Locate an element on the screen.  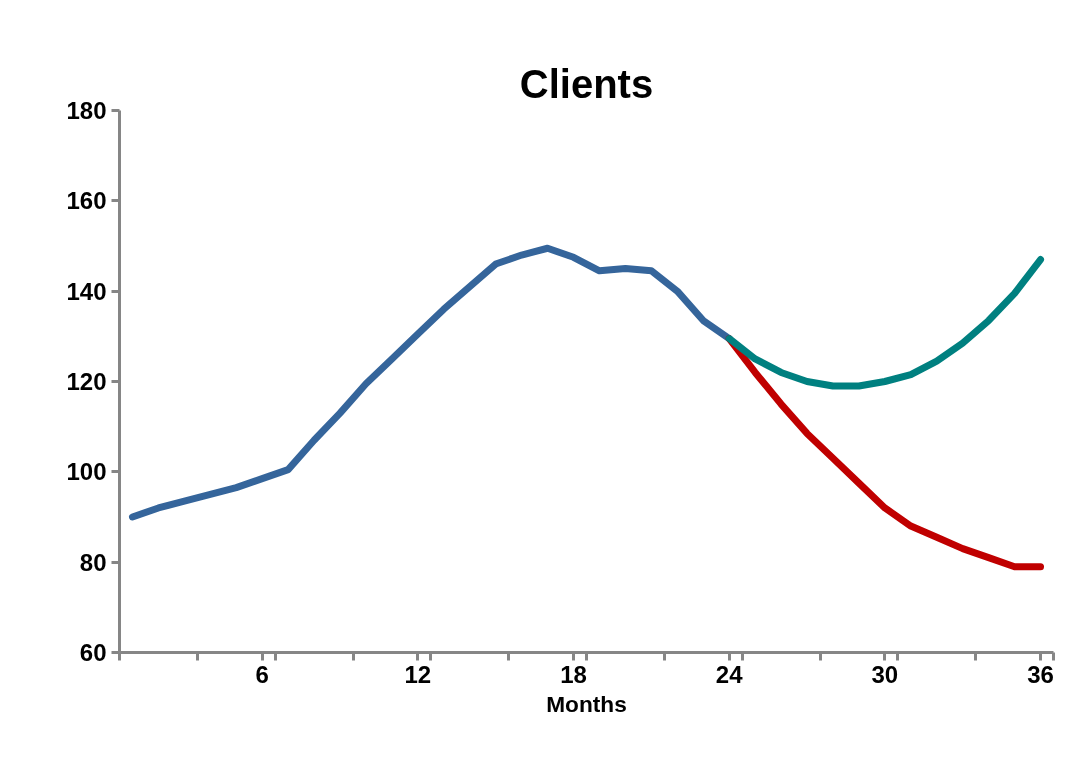
y-tick-label: 120 is located at coordinates (86, 381).